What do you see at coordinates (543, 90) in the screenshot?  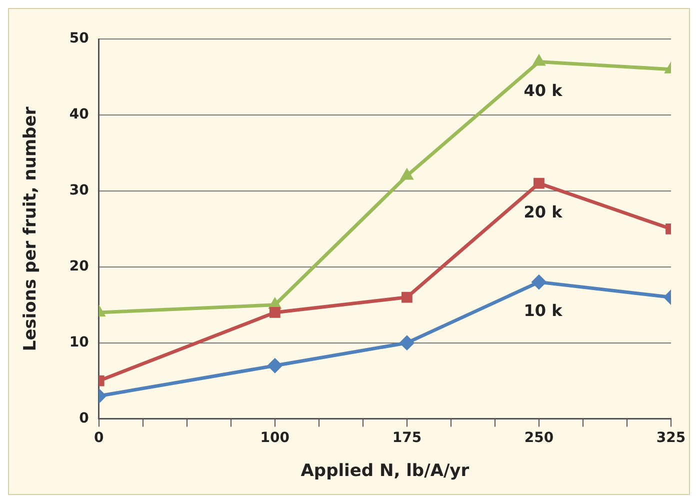 I see `series-label: 40 k` at bounding box center [543, 90].